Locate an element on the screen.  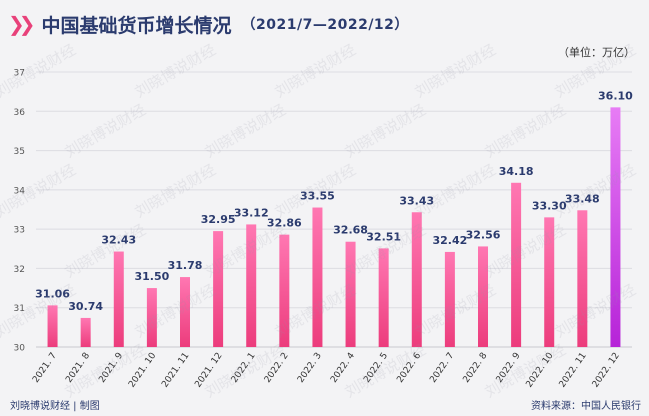
x-tick-label: 2021. 7 is located at coordinates (45, 368).